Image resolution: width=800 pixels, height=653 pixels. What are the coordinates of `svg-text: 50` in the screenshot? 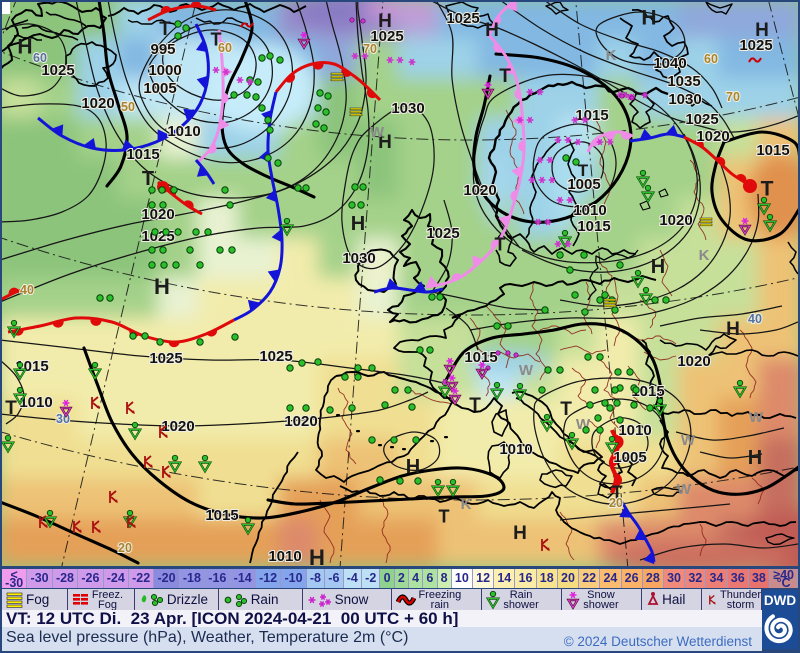 It's located at (128, 107).